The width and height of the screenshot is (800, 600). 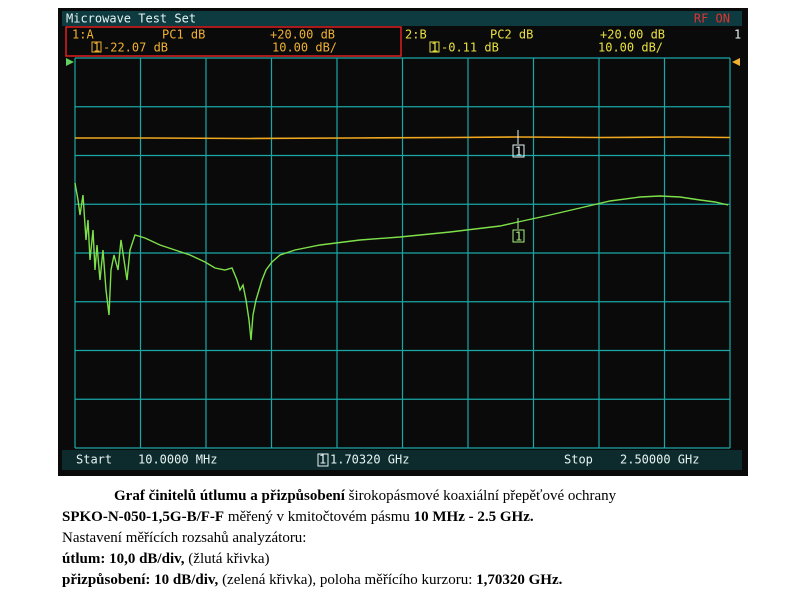 What do you see at coordinates (659, 460) in the screenshot?
I see `stop-value: 2.50000 GHz` at bounding box center [659, 460].